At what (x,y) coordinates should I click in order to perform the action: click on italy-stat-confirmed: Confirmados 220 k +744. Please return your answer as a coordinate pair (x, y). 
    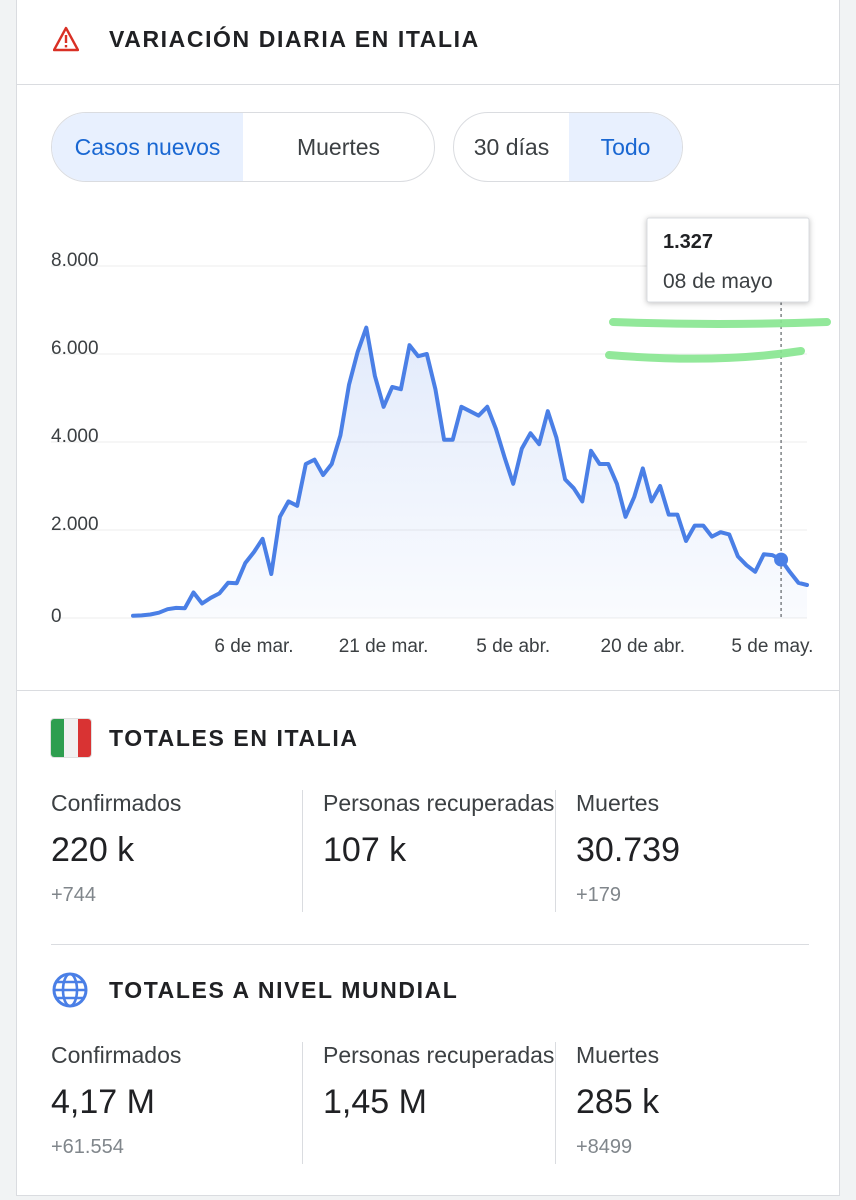
    Looking at the image, I should click on (176, 853).